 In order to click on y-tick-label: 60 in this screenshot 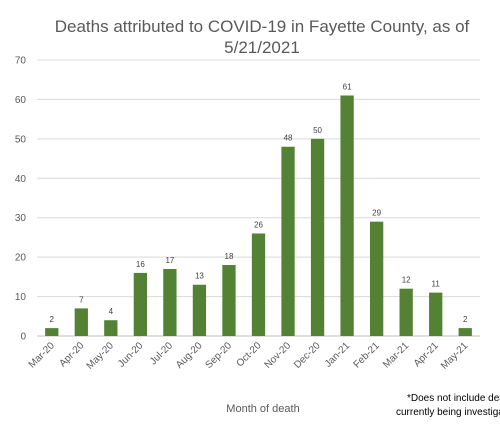, I will do `click(21, 100)`.